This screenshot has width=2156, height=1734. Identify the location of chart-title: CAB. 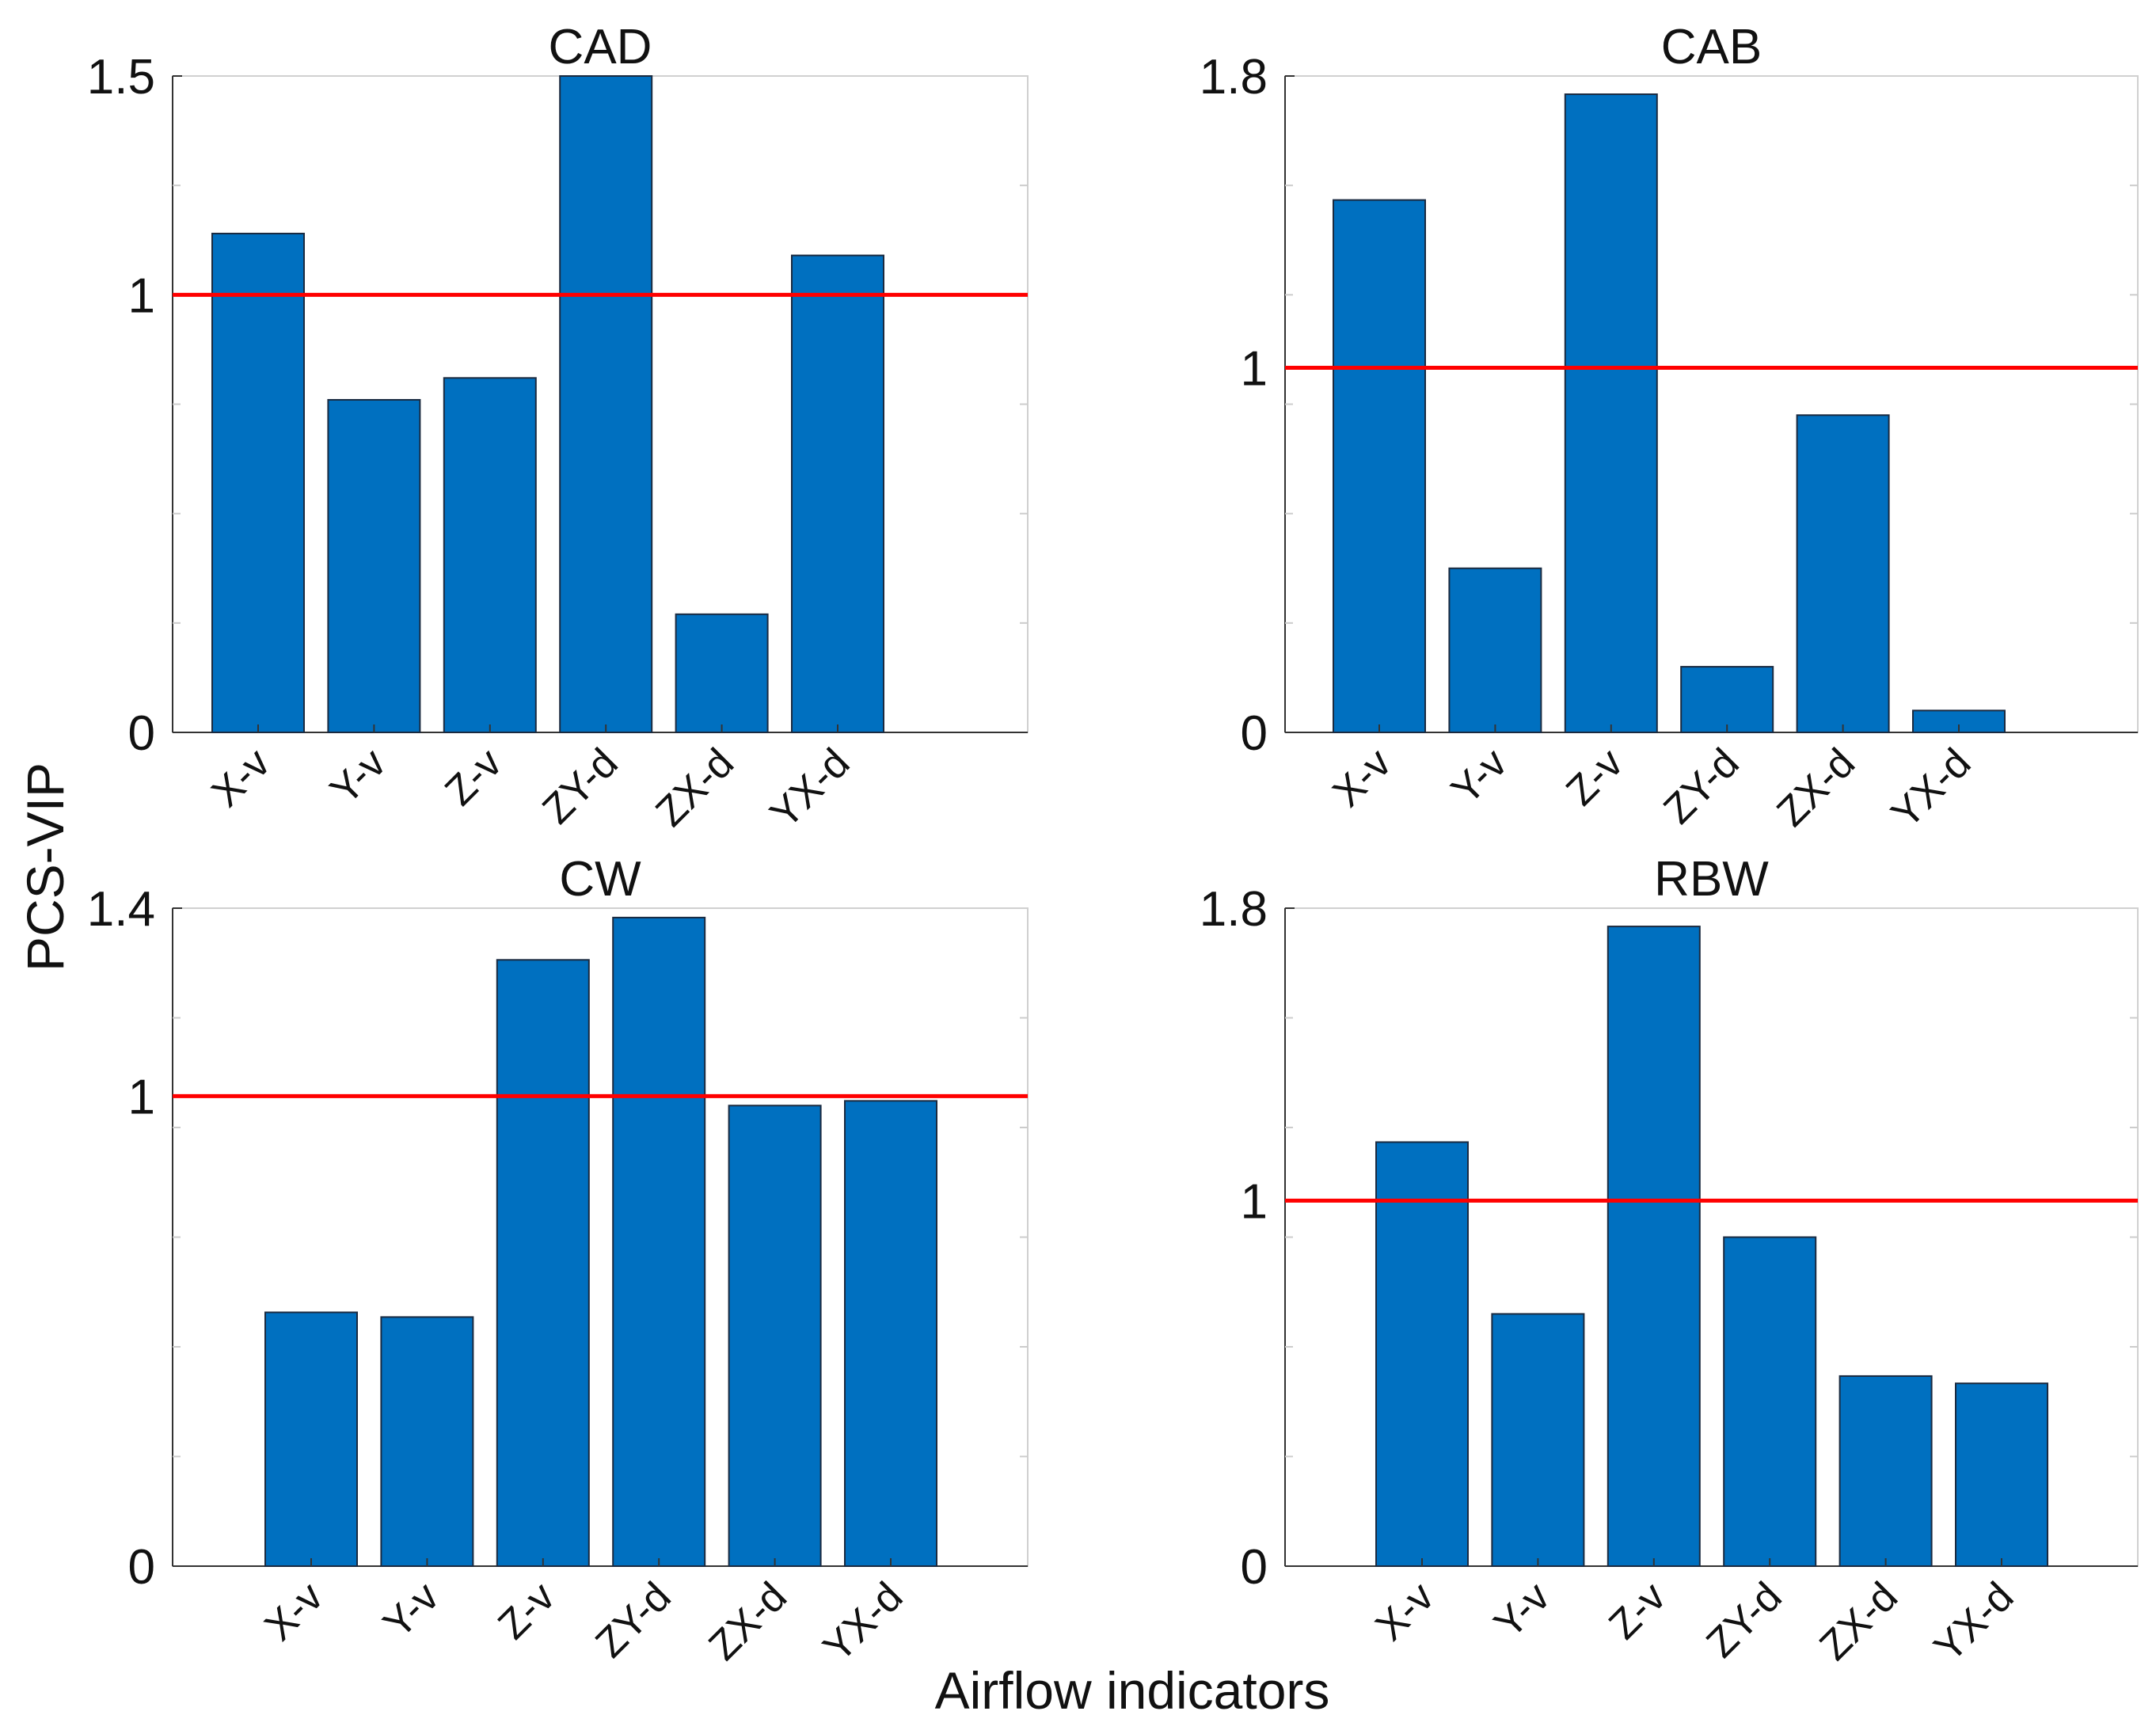
(1711, 47).